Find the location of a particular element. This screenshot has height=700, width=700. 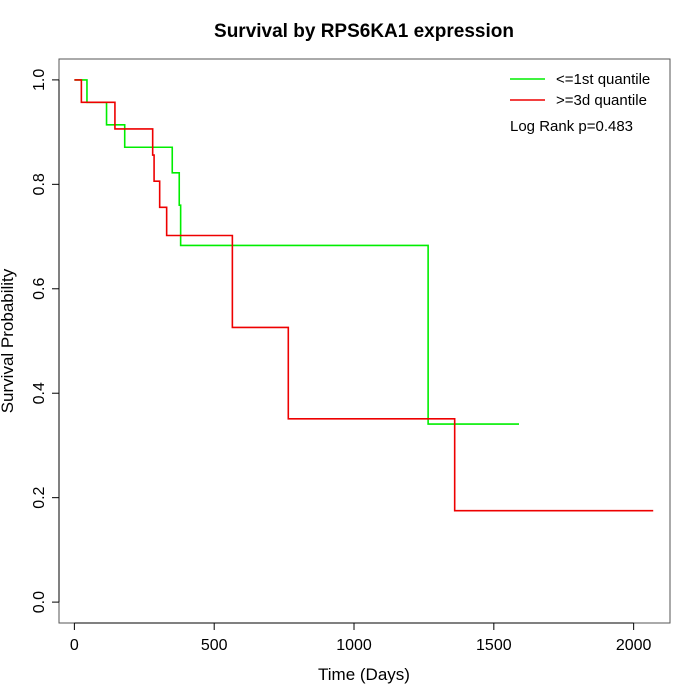

y-tick-label: 1.0 is located at coordinates (39, 80).